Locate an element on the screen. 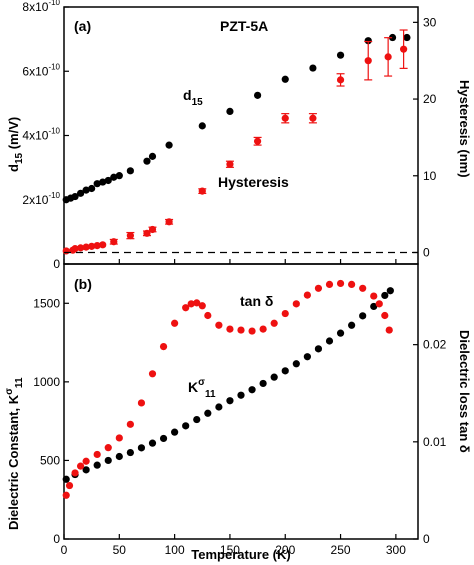  xtick-label: 150 is located at coordinates (230, 550).